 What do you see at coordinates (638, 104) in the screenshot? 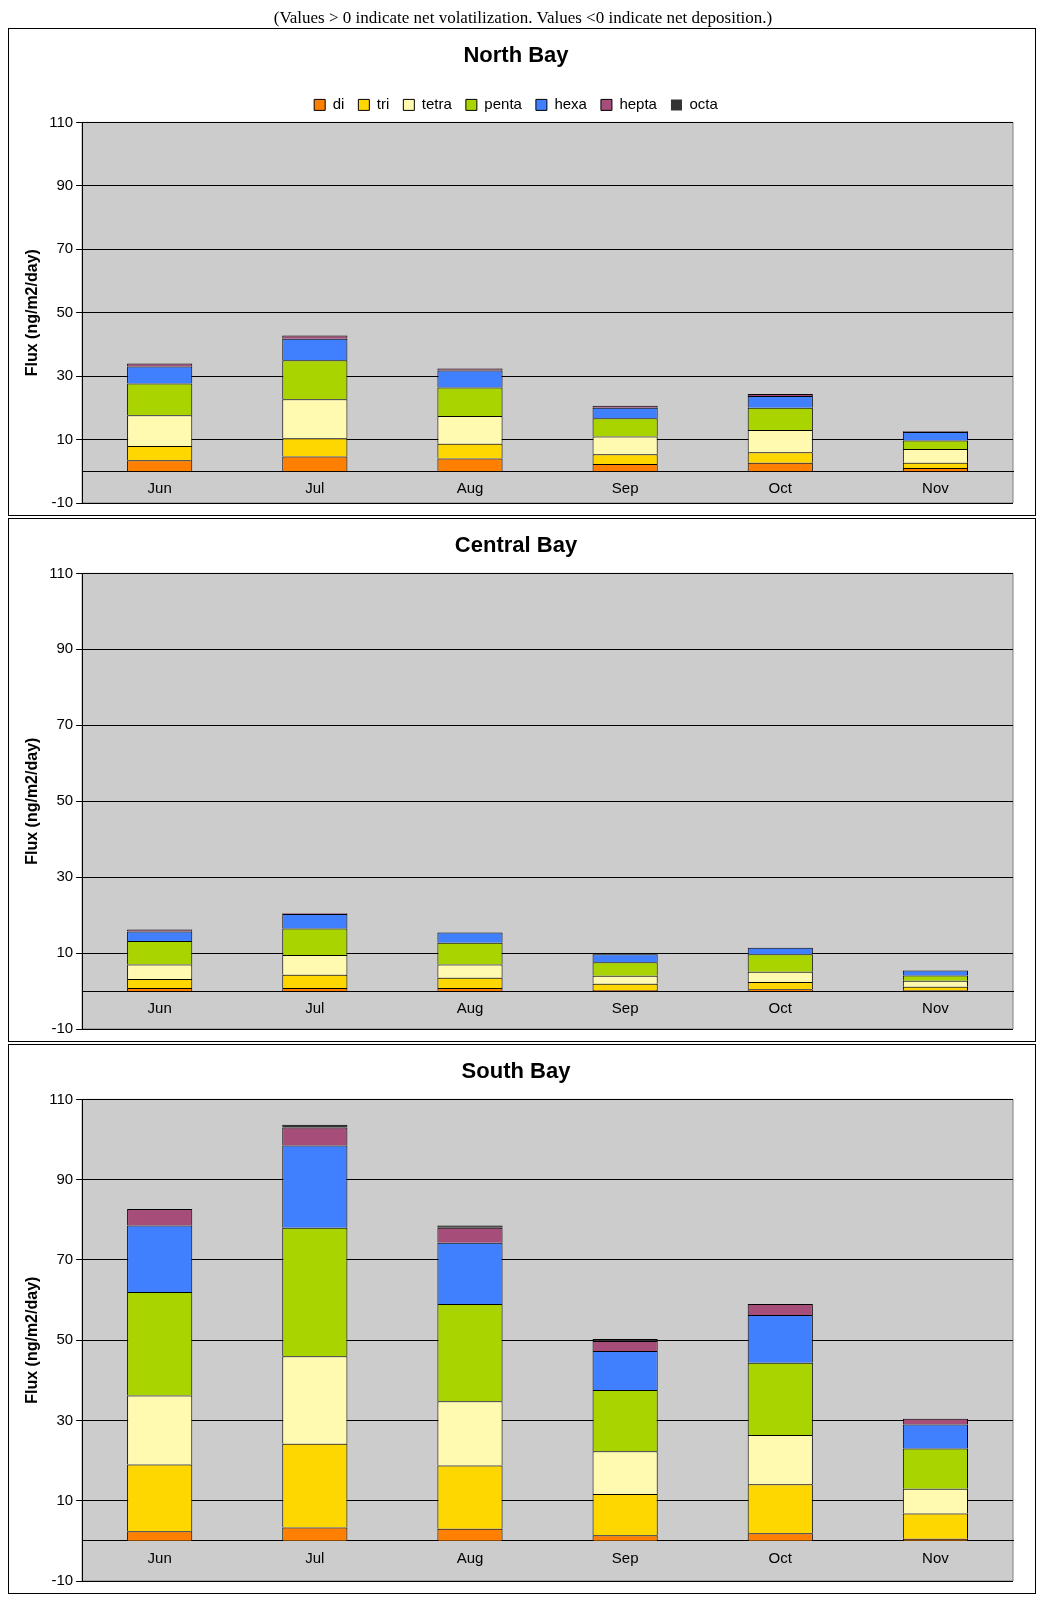
I see `legend-label: hepta` at bounding box center [638, 104].